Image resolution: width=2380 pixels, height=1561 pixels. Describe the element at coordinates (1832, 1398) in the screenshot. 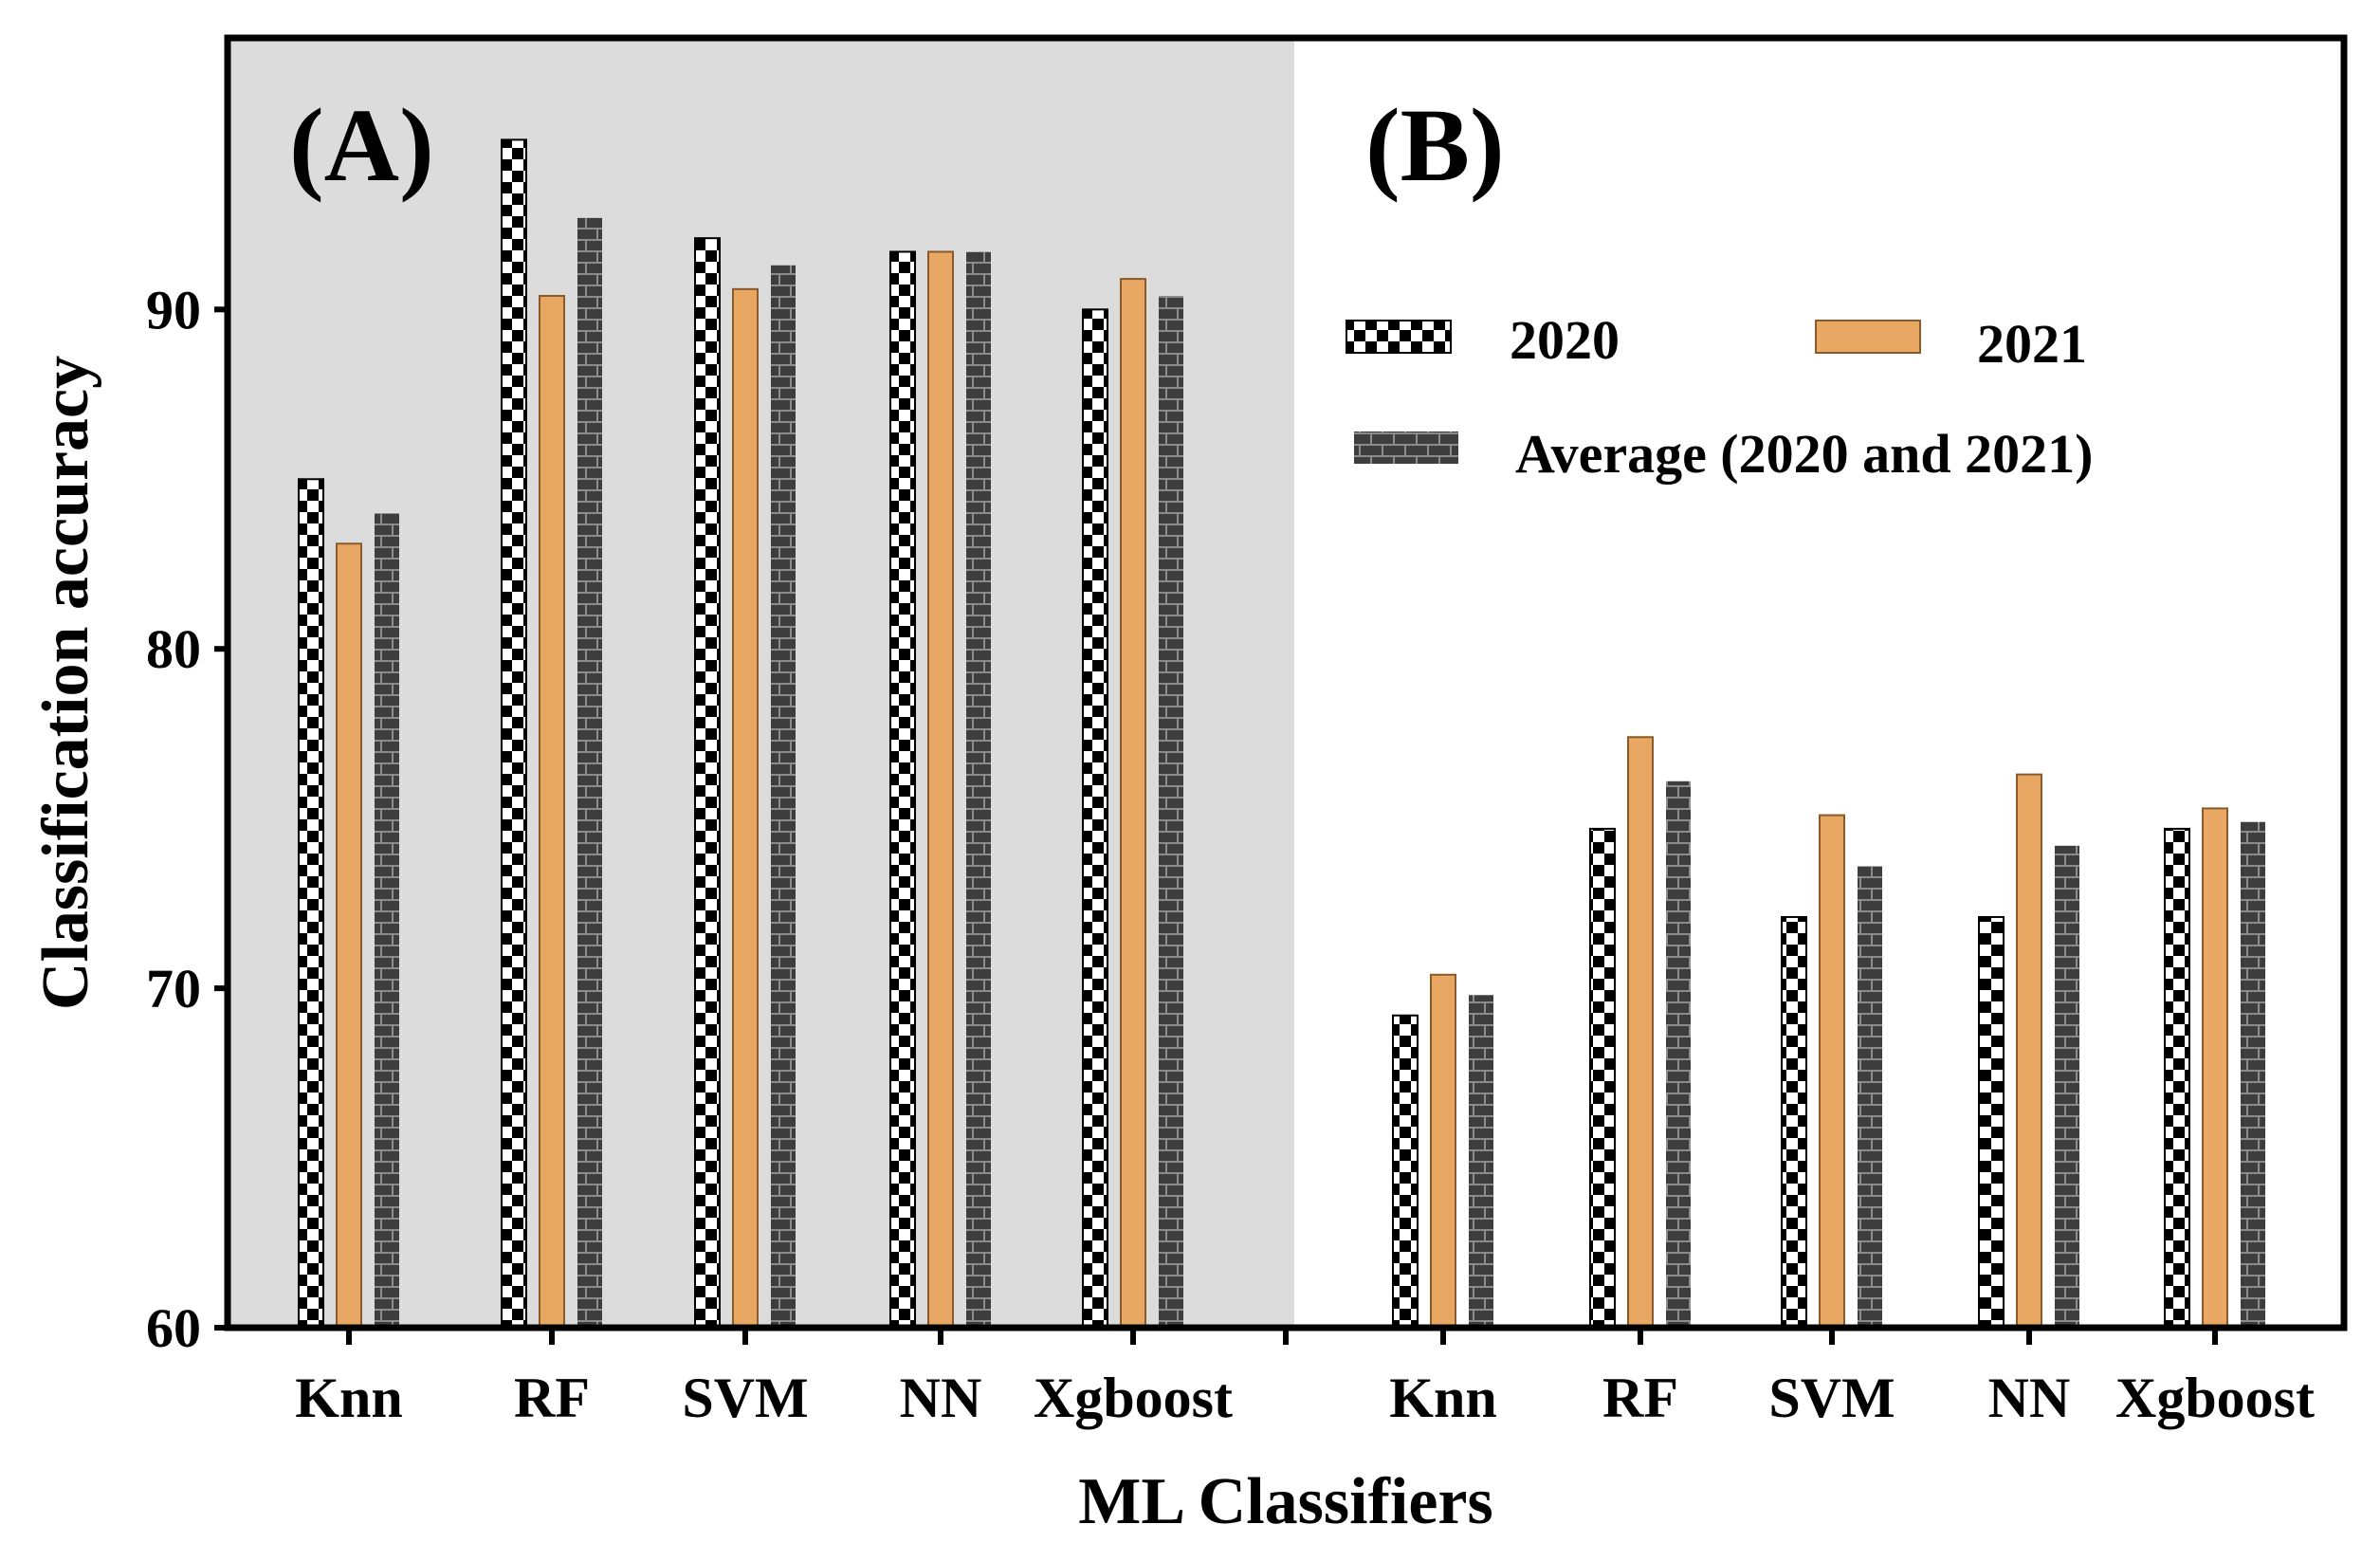

I see `x-tick-label-panel-b-svm: SVM` at that location.